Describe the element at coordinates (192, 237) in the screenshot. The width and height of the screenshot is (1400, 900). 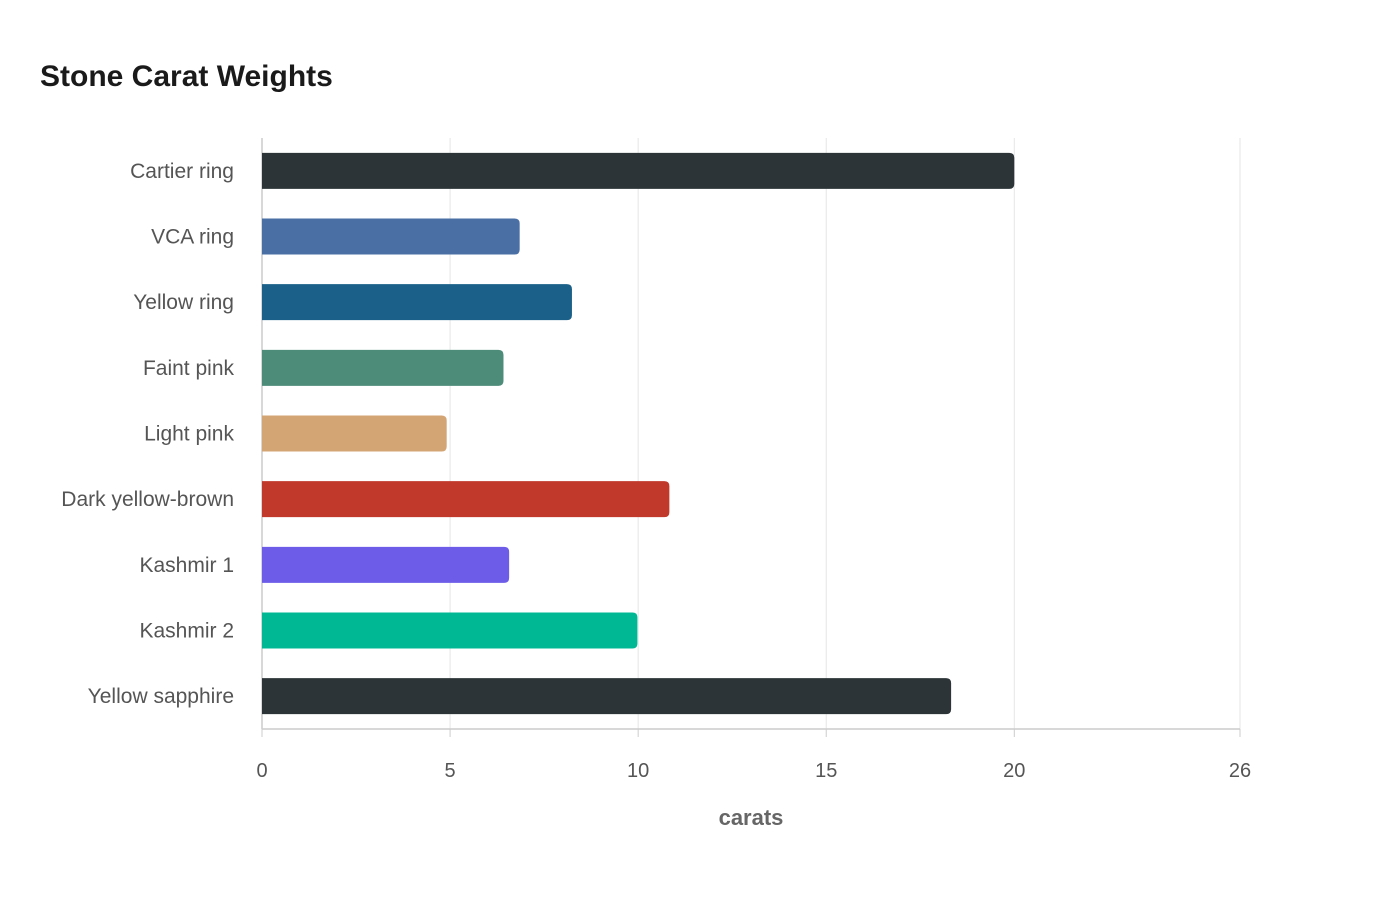
I see `category-label: VCA ring` at that location.